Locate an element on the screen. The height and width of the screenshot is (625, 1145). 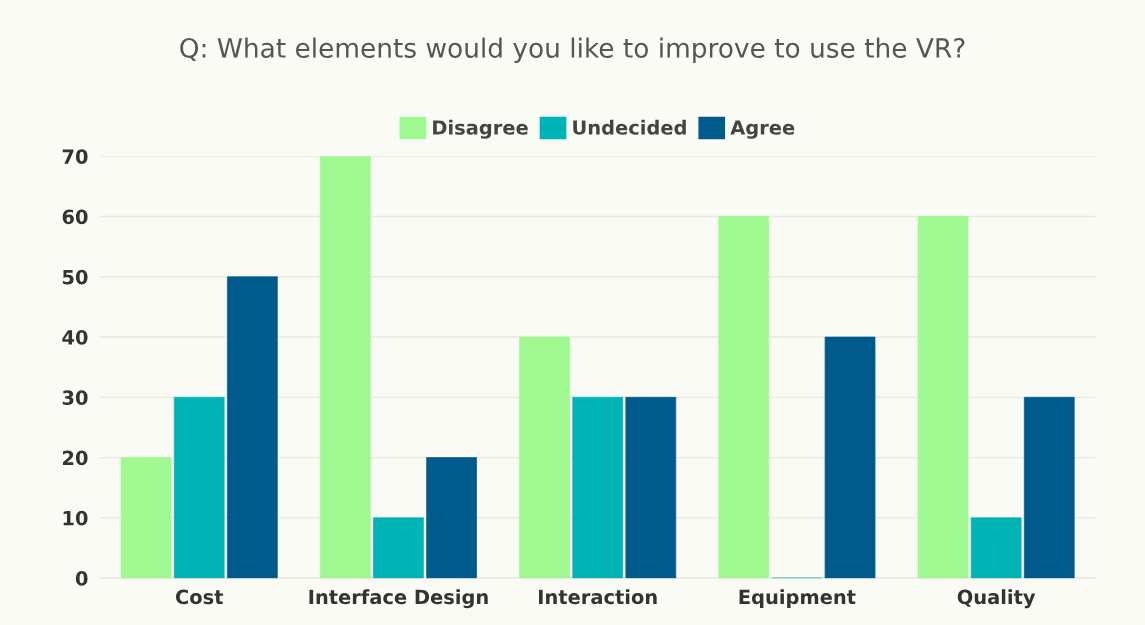
x-tick-label: Interaction is located at coordinates (598, 597).